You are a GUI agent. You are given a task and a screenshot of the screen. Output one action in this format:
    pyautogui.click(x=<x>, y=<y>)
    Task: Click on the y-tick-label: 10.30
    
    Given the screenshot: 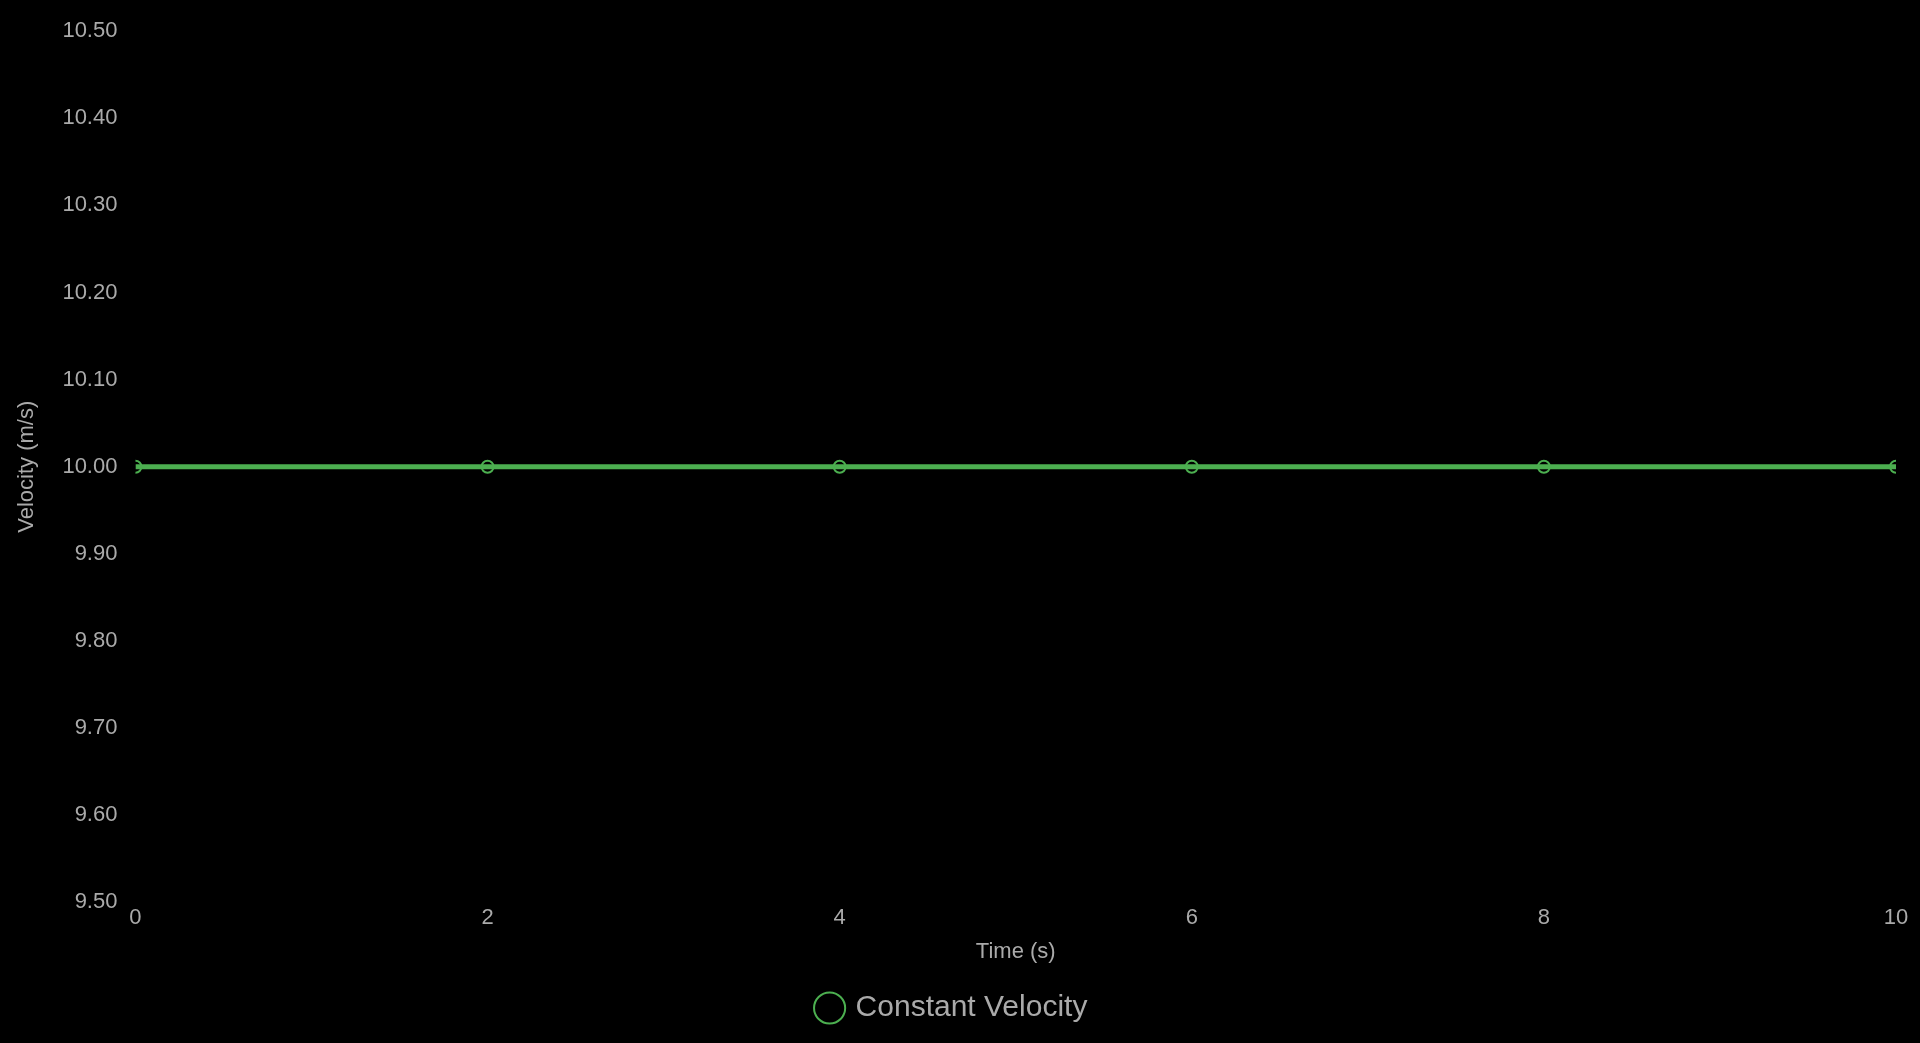 What is the action you would take?
    pyautogui.click(x=90, y=204)
    